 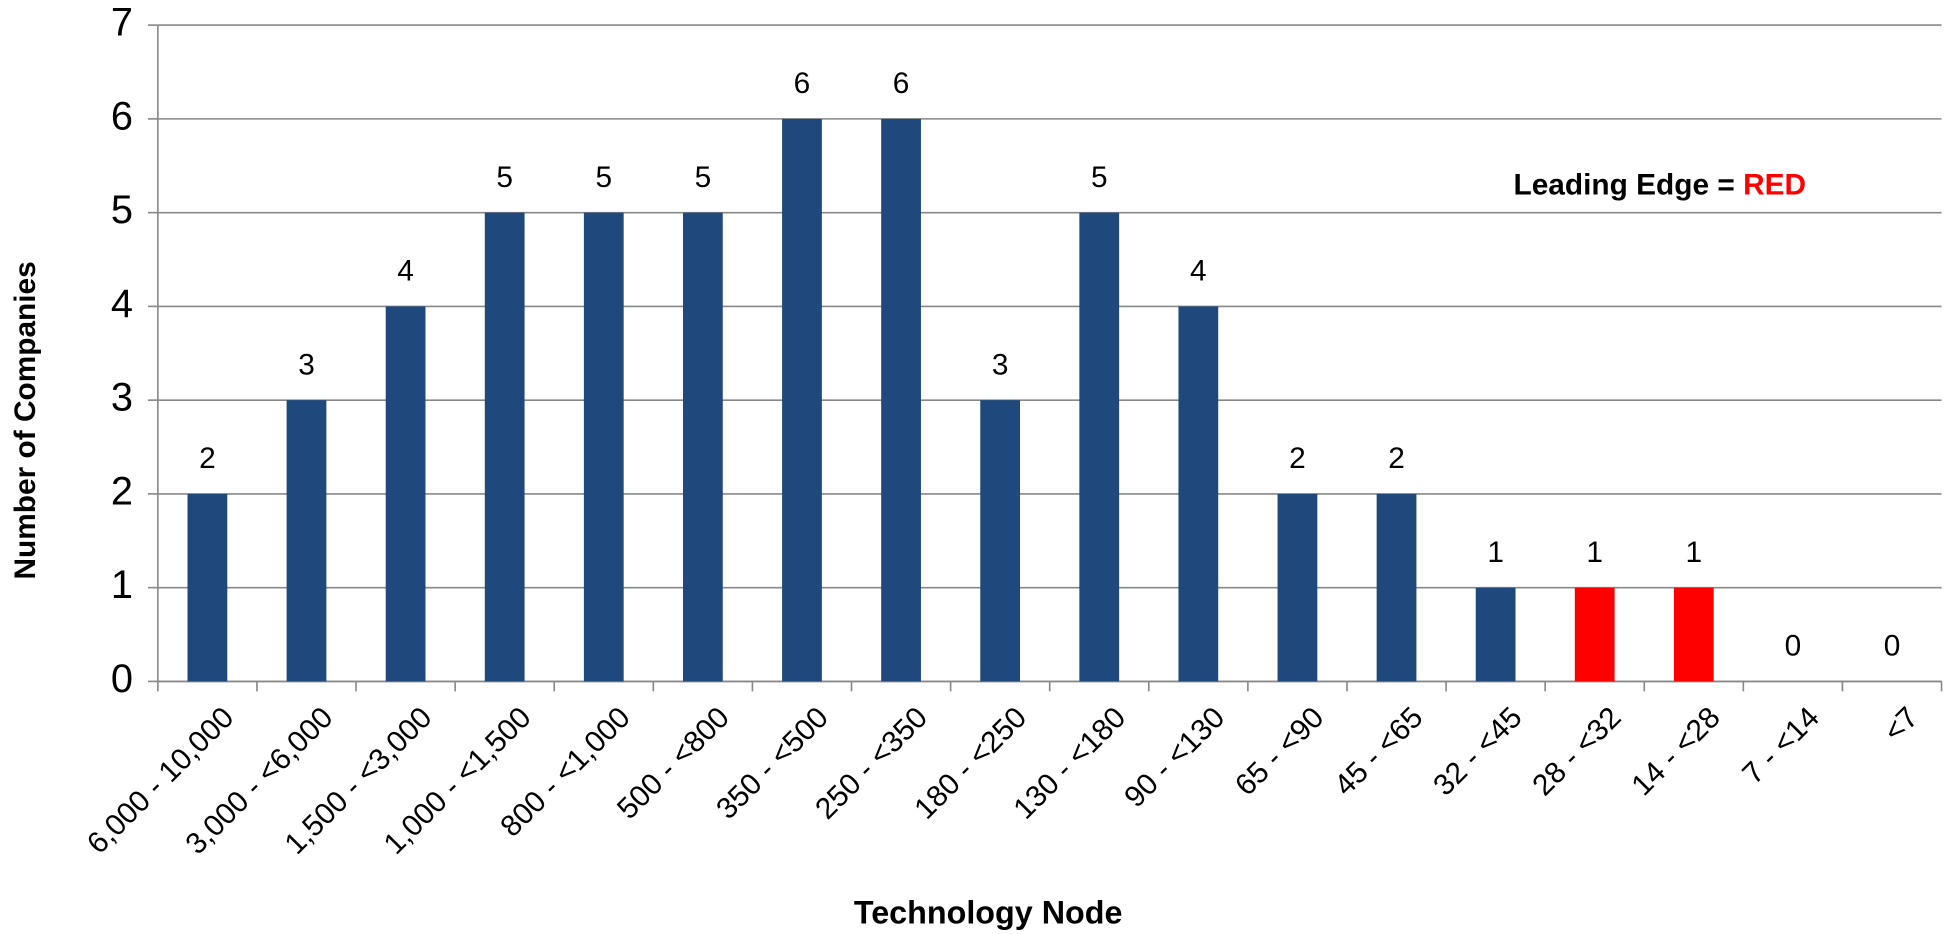 What do you see at coordinates (122, 491) in the screenshot?
I see `y-tick-label: 2` at bounding box center [122, 491].